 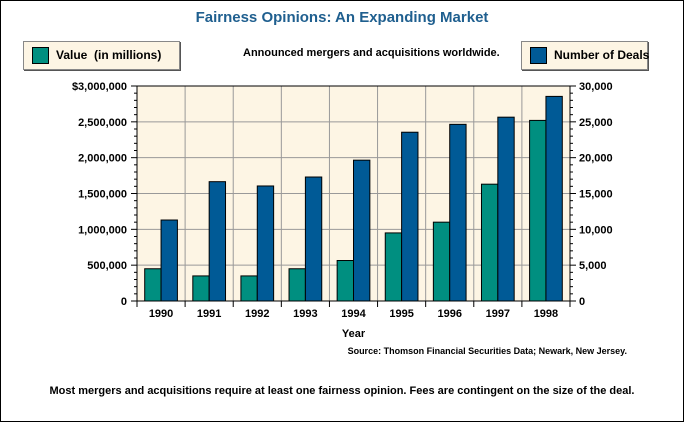 I want to click on bar-value-1994, so click(x=345, y=281).